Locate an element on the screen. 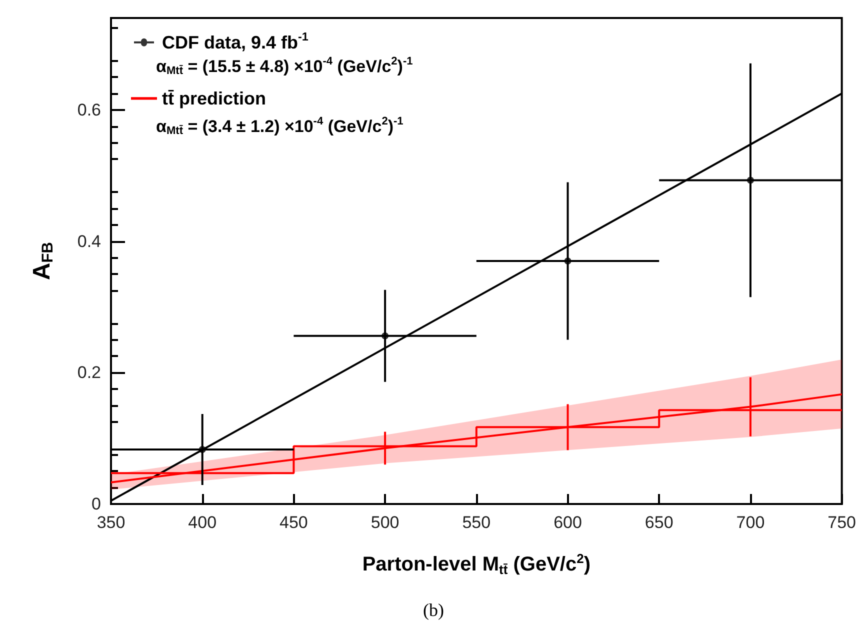  x-tick-label: 550 is located at coordinates (476, 522).